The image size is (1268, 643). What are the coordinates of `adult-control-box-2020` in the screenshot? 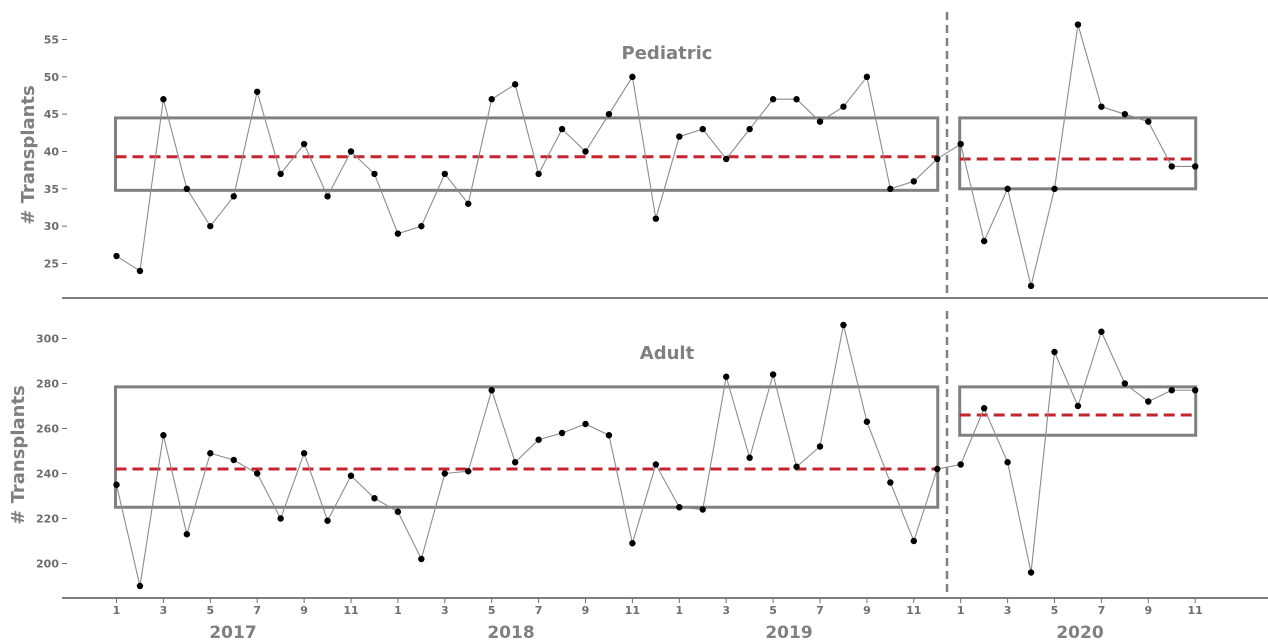 It's located at (1078, 411).